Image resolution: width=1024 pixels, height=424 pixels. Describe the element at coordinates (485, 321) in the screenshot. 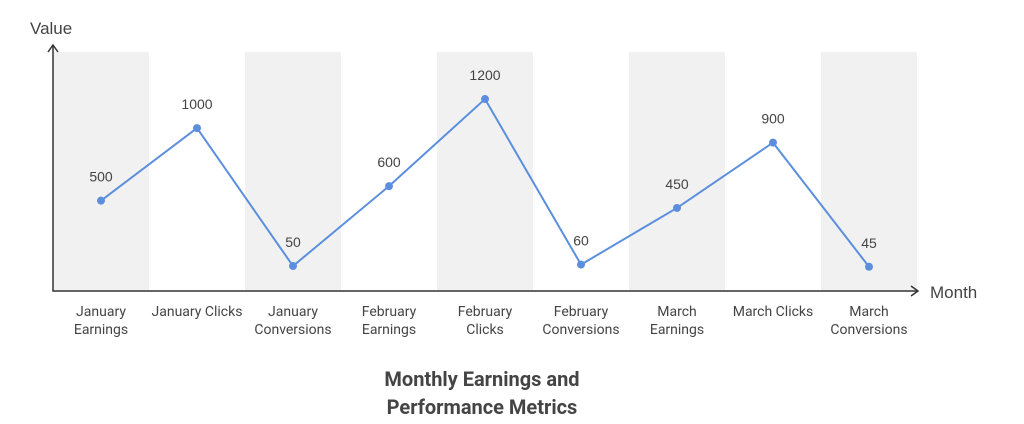

I see `x-tick-label: February Clicks` at that location.